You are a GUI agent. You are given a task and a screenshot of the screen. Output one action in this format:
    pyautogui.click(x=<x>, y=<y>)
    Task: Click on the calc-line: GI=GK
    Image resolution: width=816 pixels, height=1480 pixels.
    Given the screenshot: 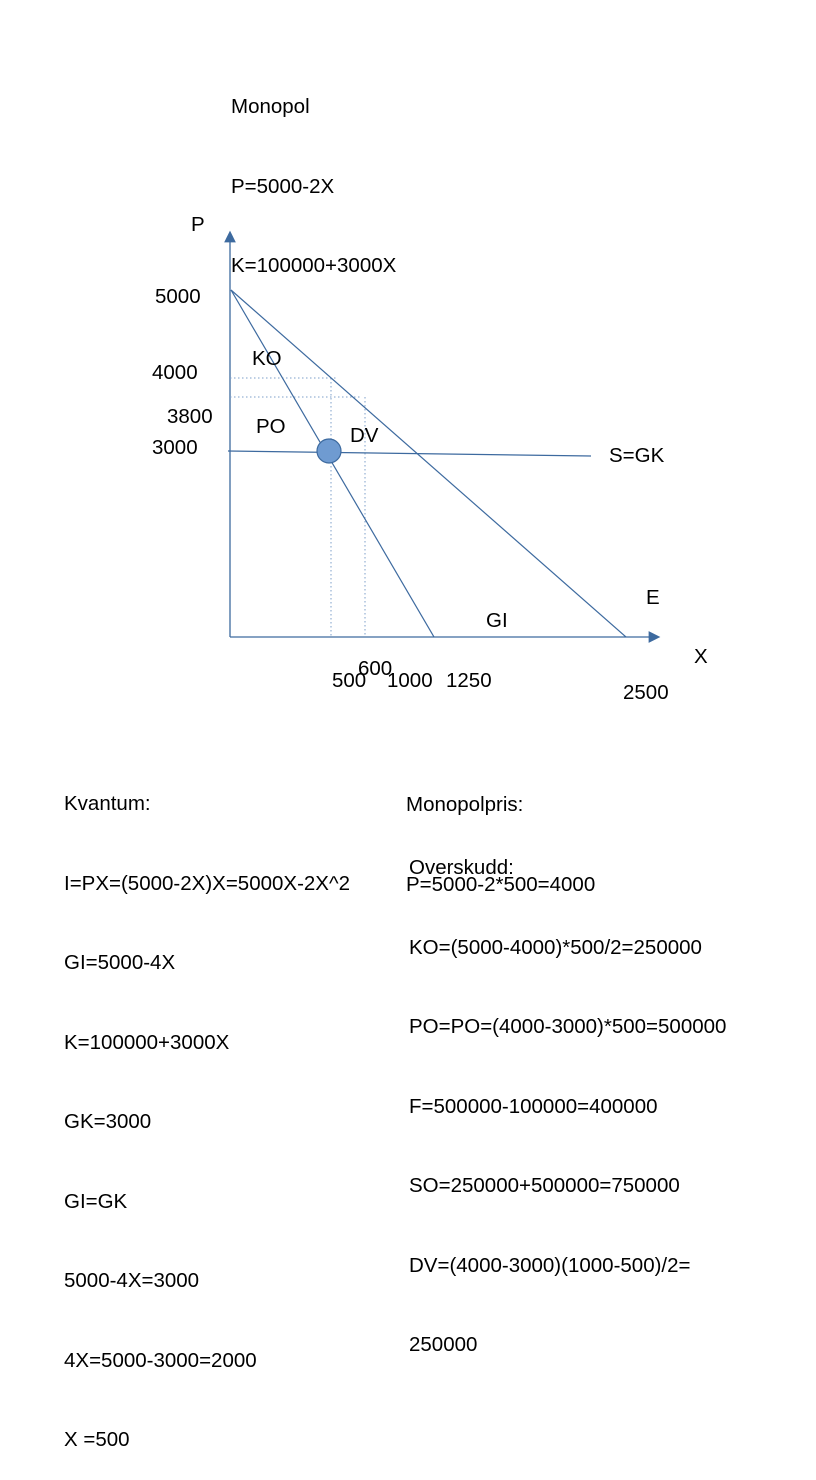 What is the action you would take?
    pyautogui.click(x=96, y=1201)
    